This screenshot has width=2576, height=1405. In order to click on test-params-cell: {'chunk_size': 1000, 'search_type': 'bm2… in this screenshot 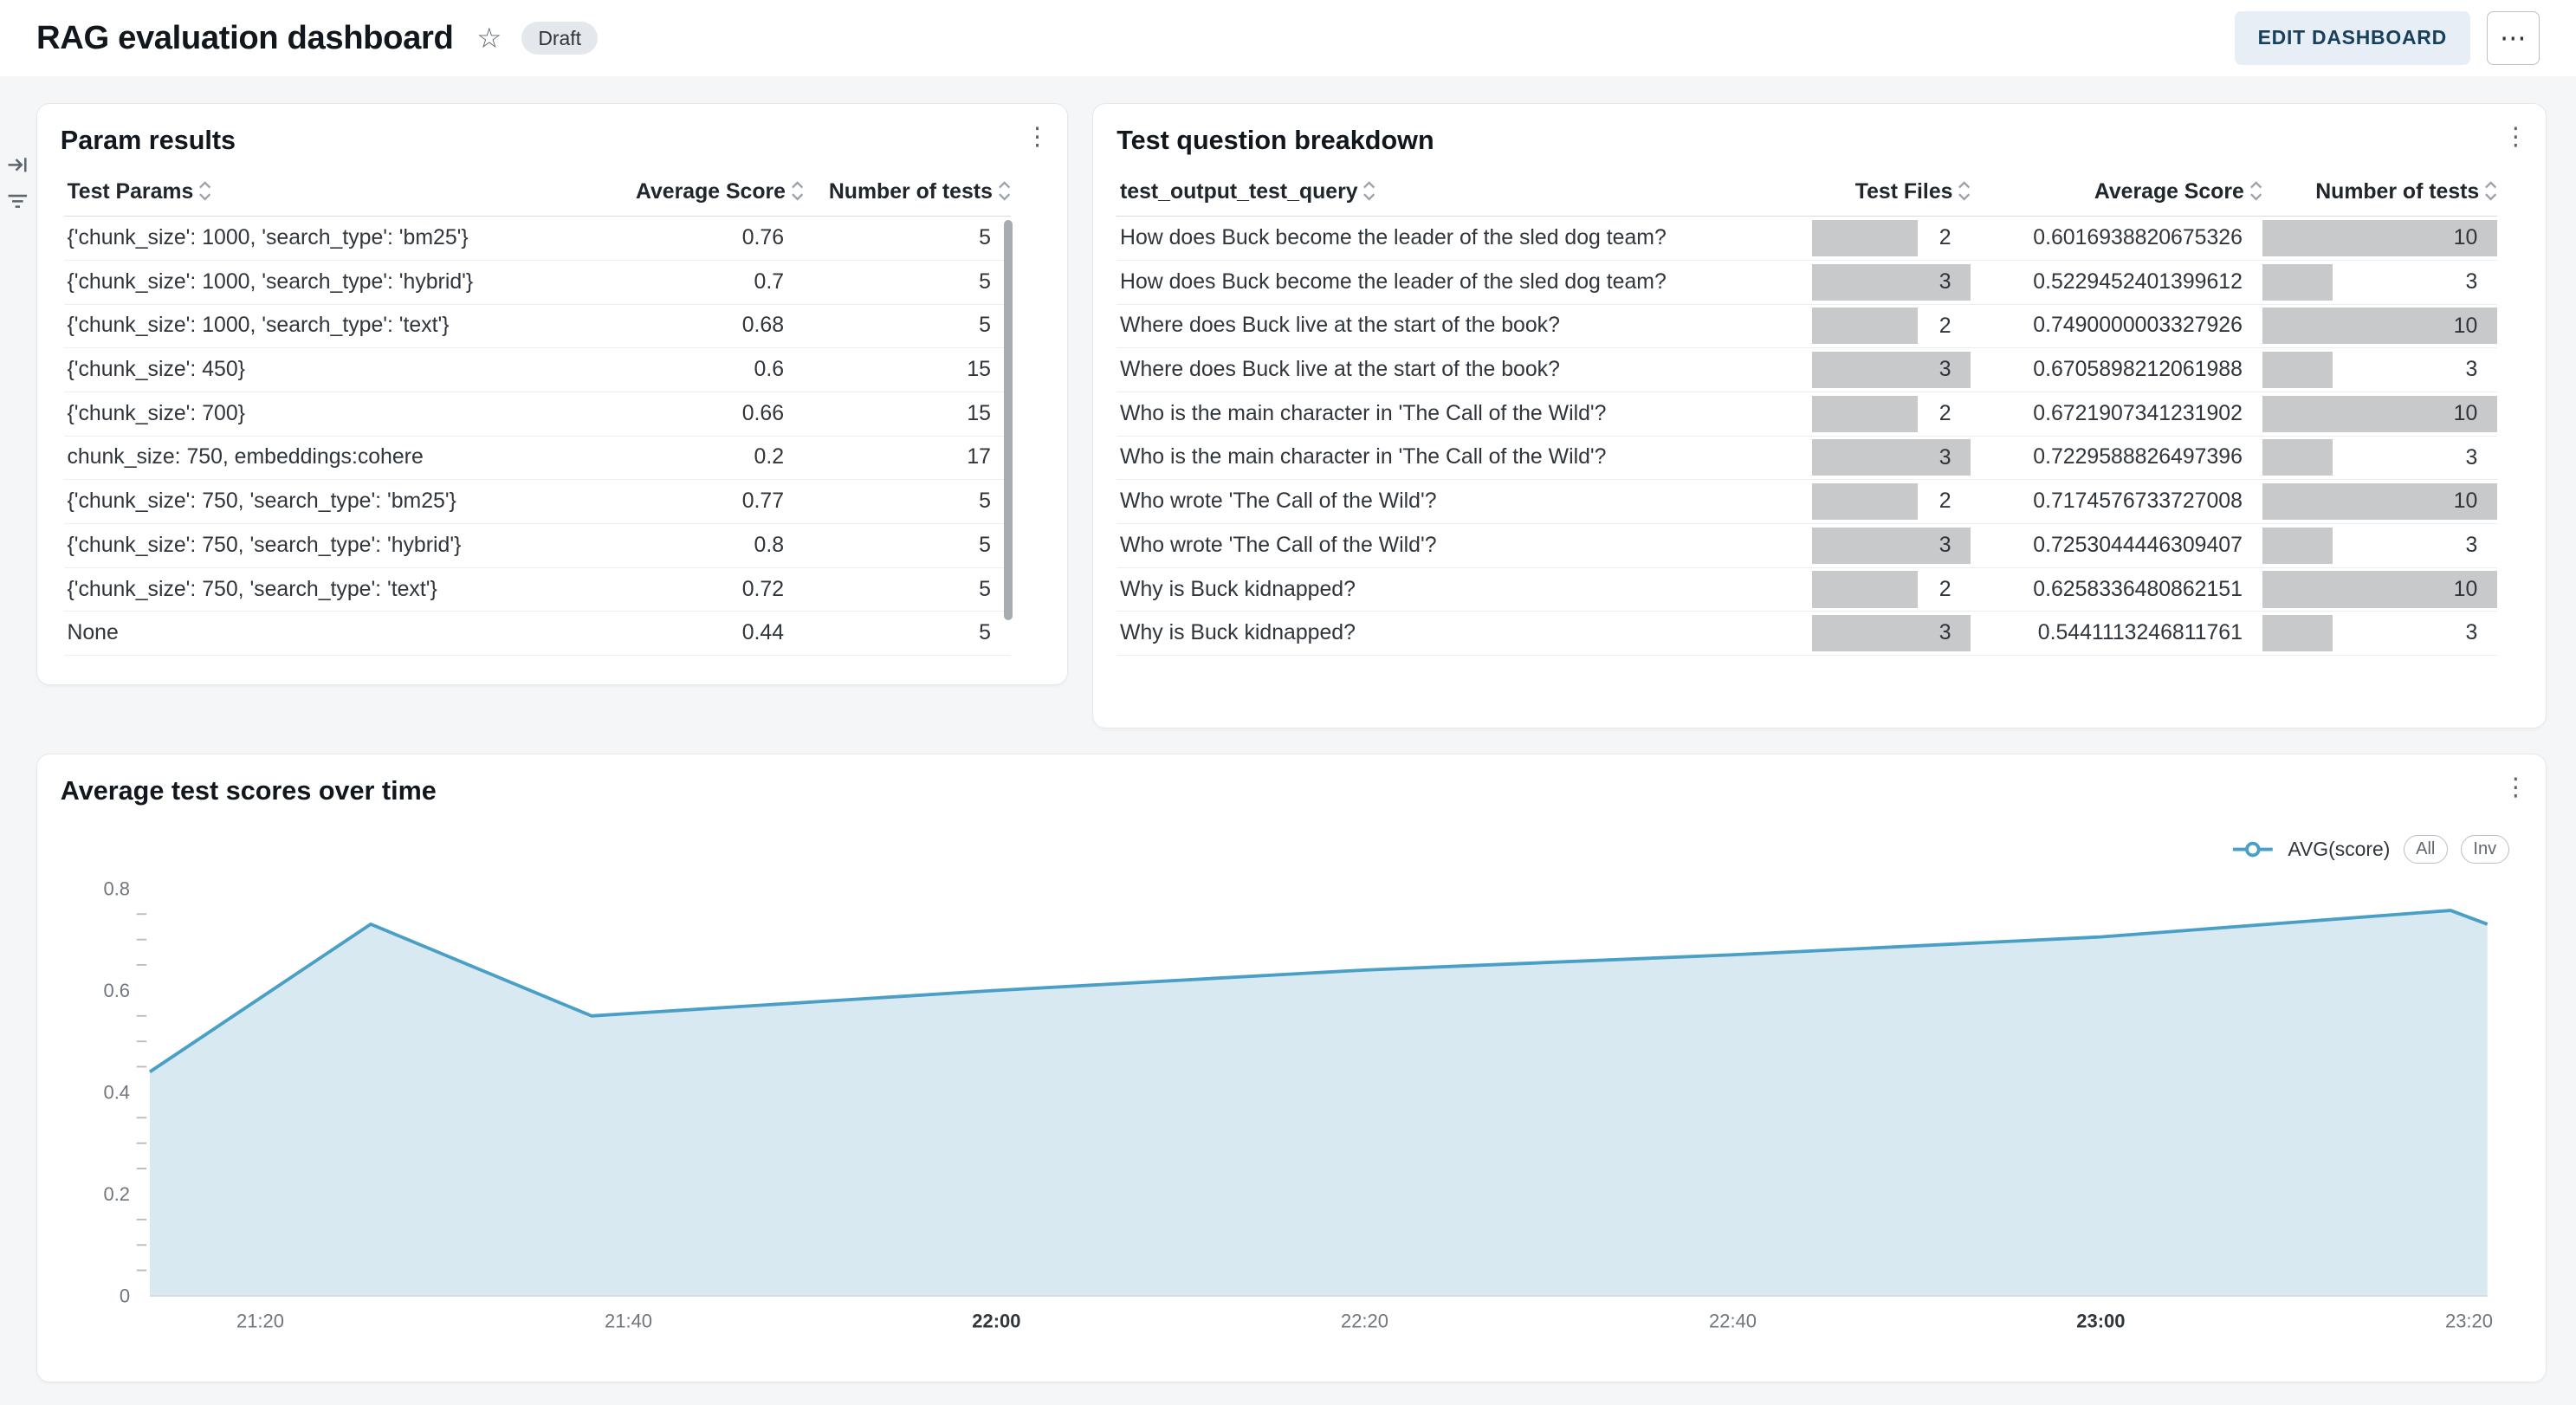, I will do `click(338, 238)`.